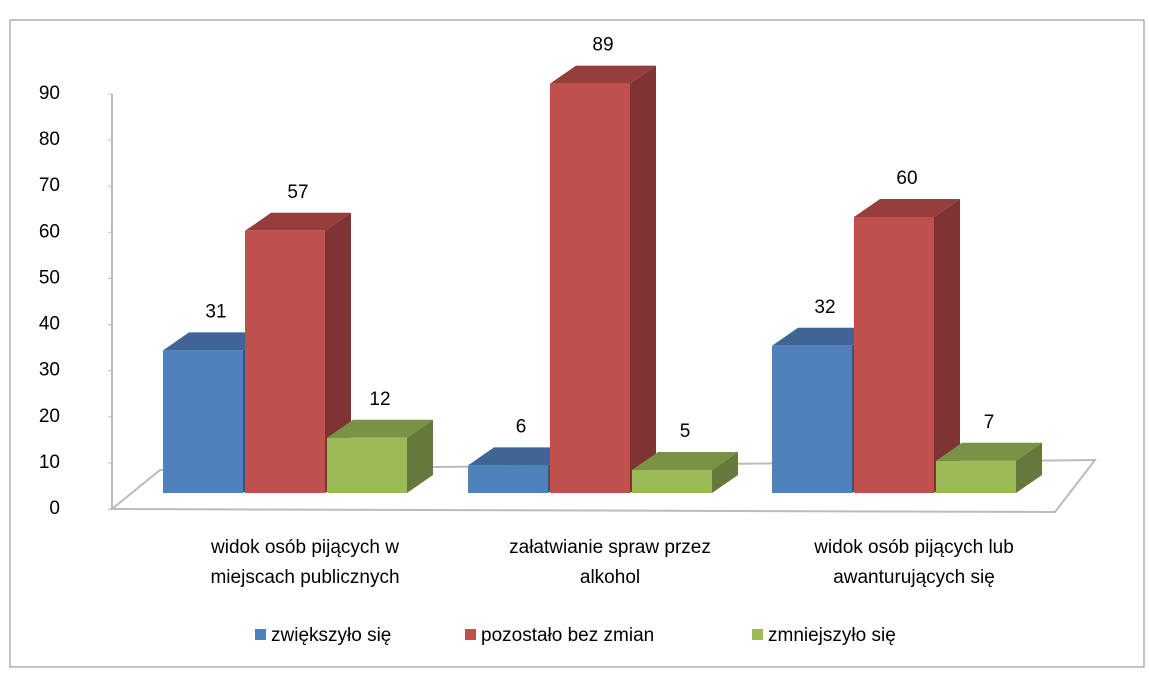  I want to click on y-tick-label: 60, so click(49, 231).